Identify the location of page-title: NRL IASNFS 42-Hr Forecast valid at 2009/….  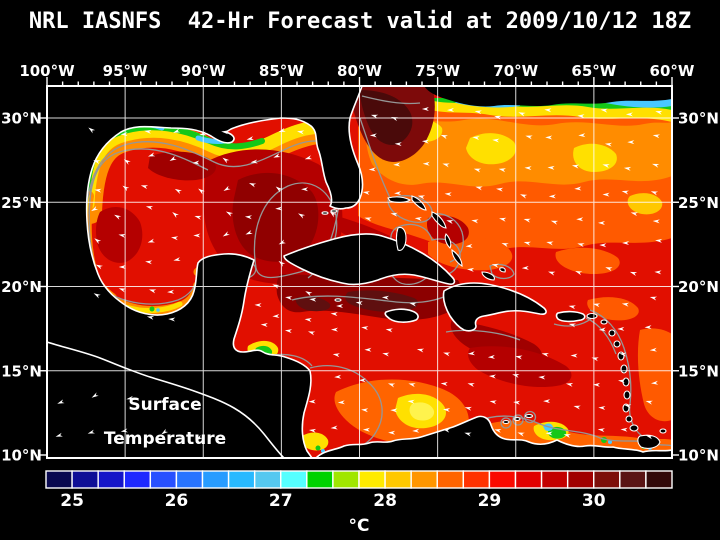
(360, 21).